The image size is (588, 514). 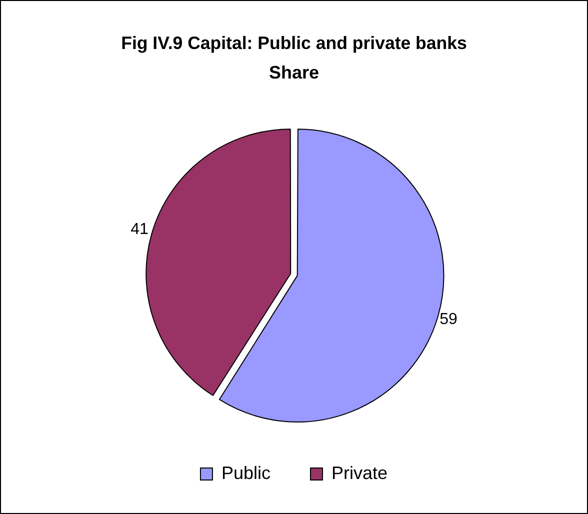 I want to click on data-label: 59, so click(x=449, y=319).